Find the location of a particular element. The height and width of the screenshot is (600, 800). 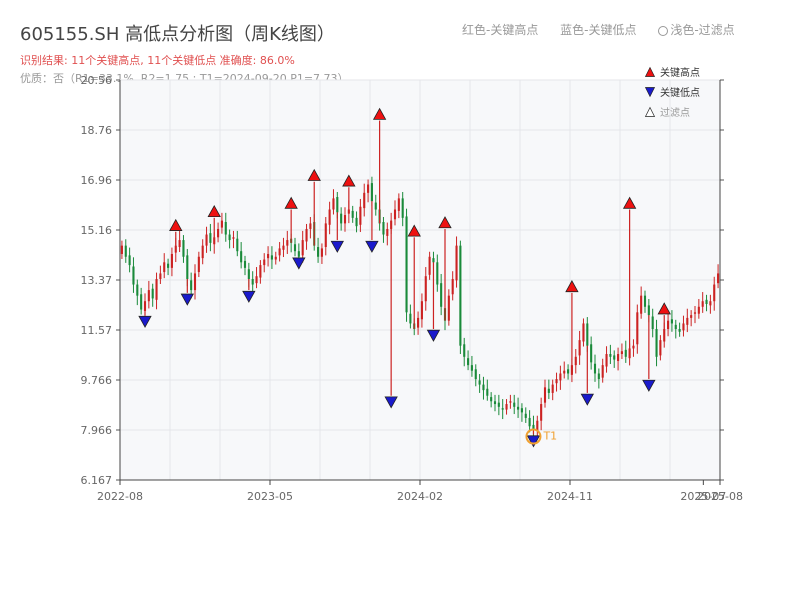

y-tick-label: 18.76 is located at coordinates (97, 130).